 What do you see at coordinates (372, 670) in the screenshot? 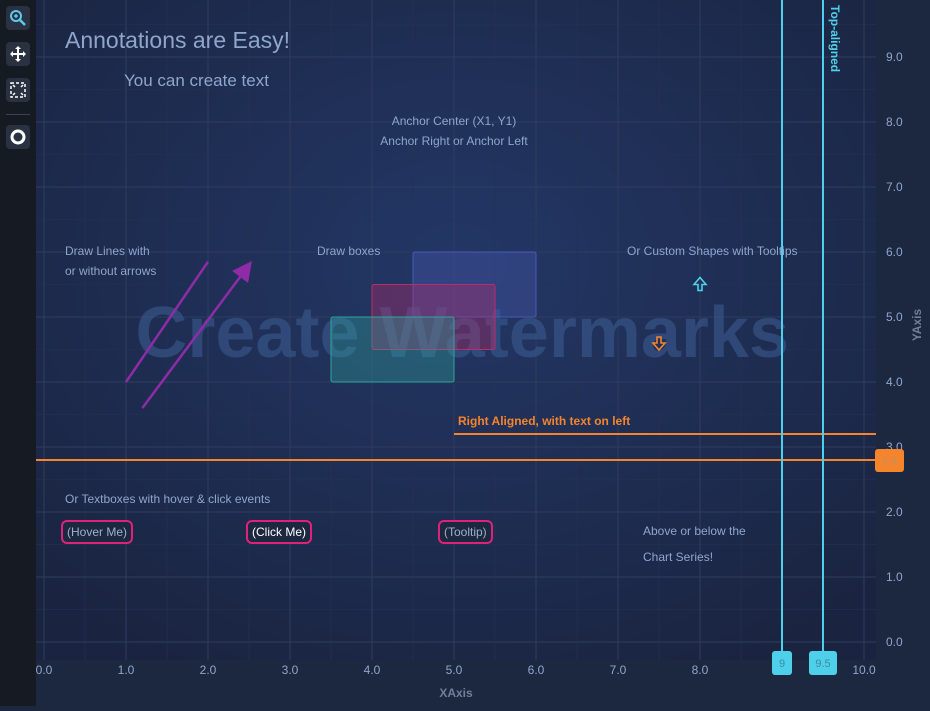
I see `x-tick-label: 4.0` at bounding box center [372, 670].